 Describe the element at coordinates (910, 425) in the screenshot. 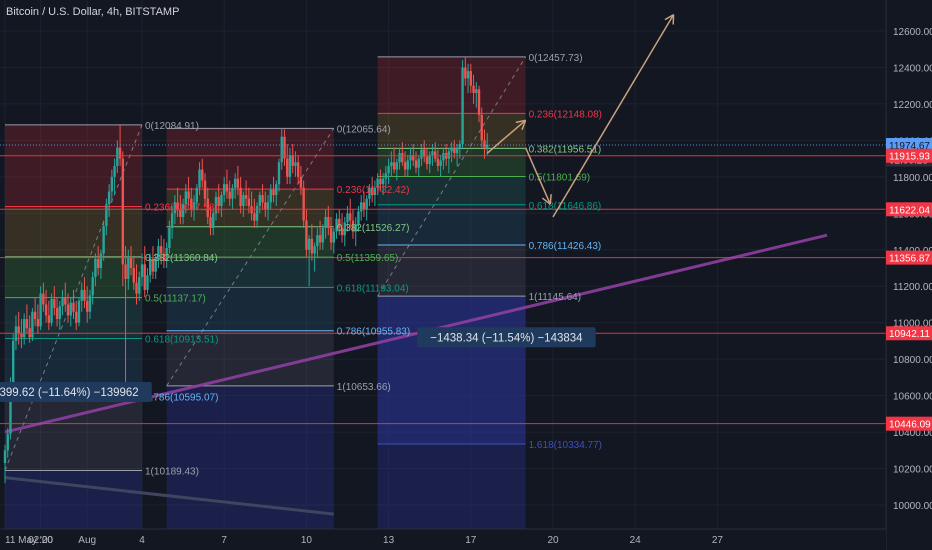

I see `price-tag-label: 10446.09` at that location.